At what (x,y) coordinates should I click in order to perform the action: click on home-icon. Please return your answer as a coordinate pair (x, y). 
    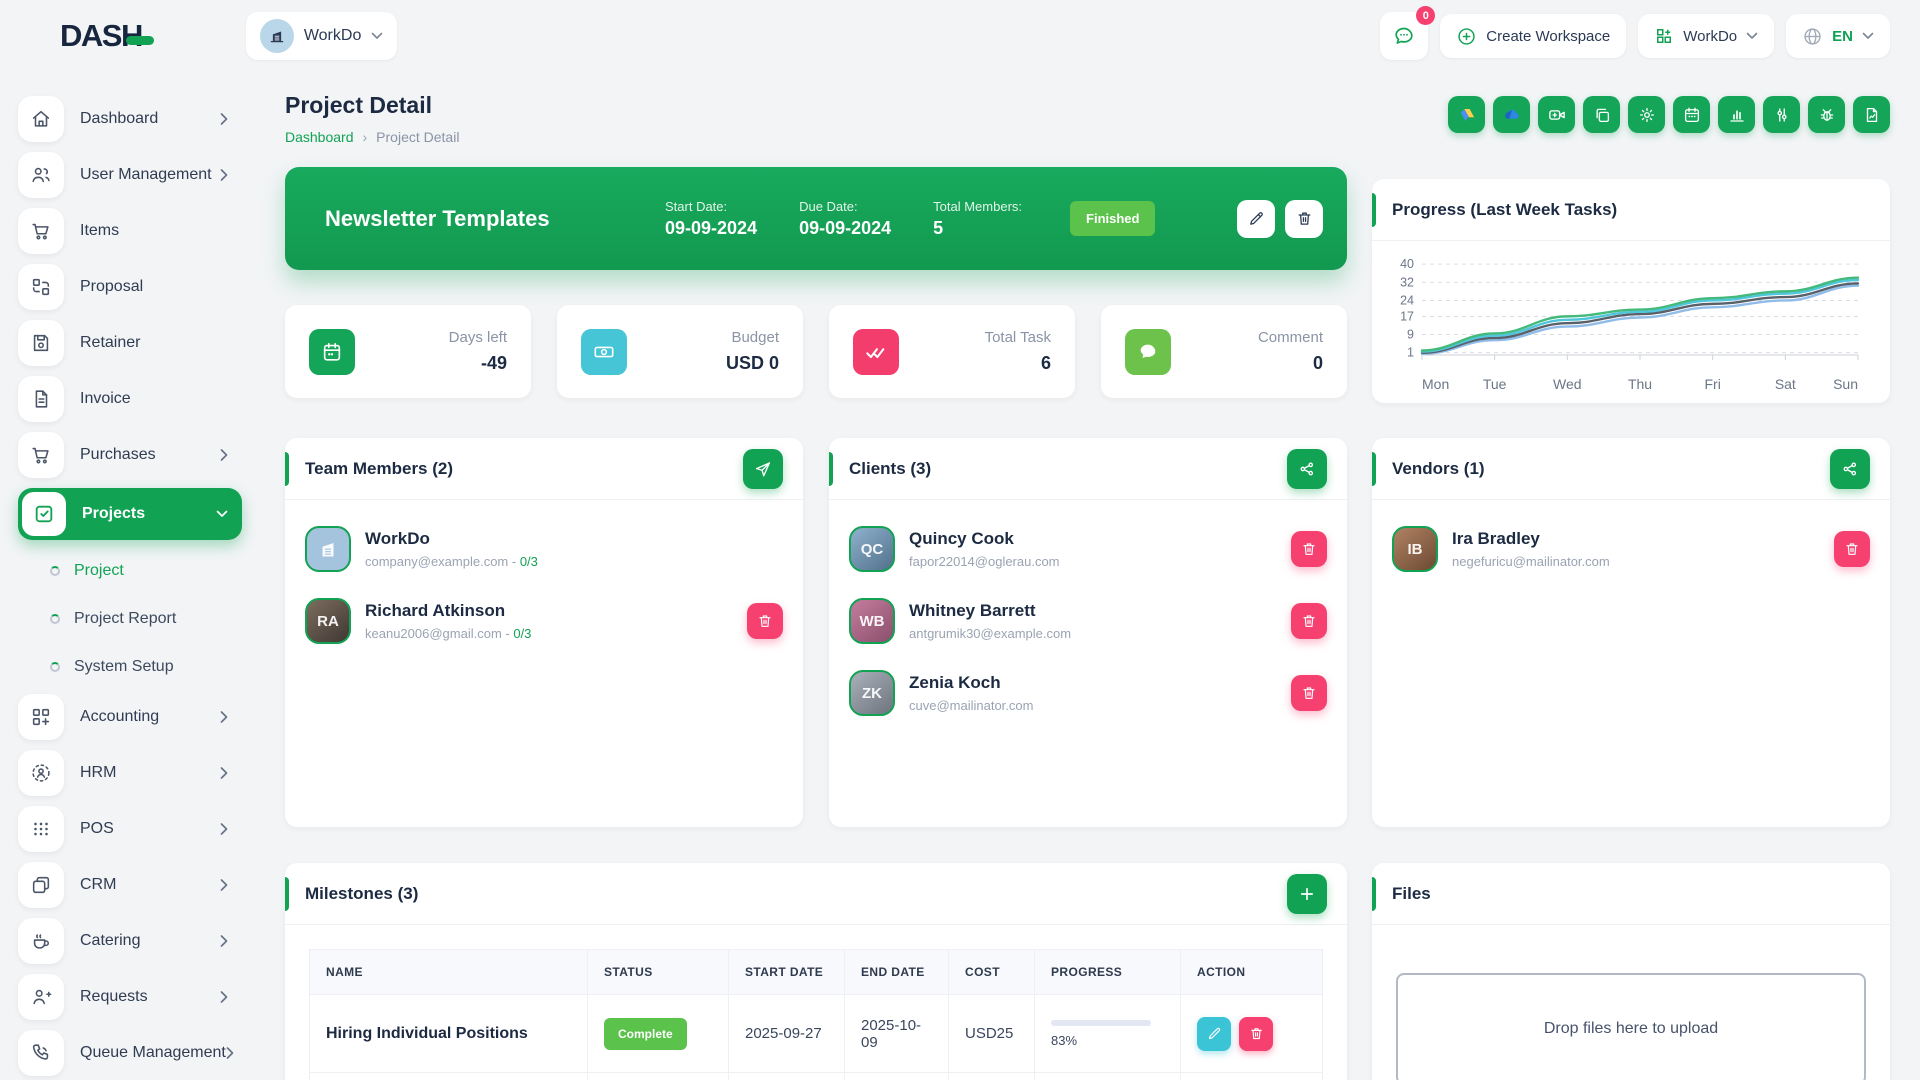
    Looking at the image, I should click on (41, 119).